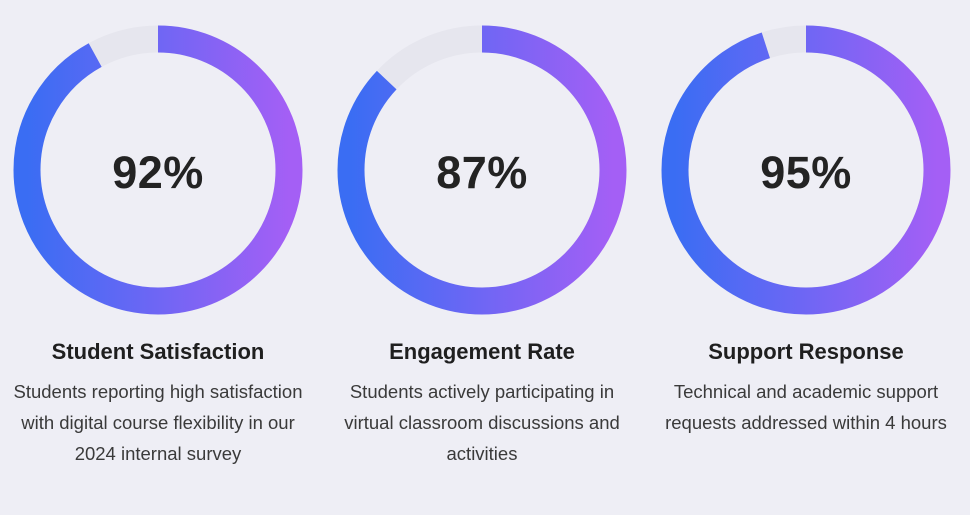 This screenshot has width=970, height=515. I want to click on stat-value: 87%, so click(482, 172).